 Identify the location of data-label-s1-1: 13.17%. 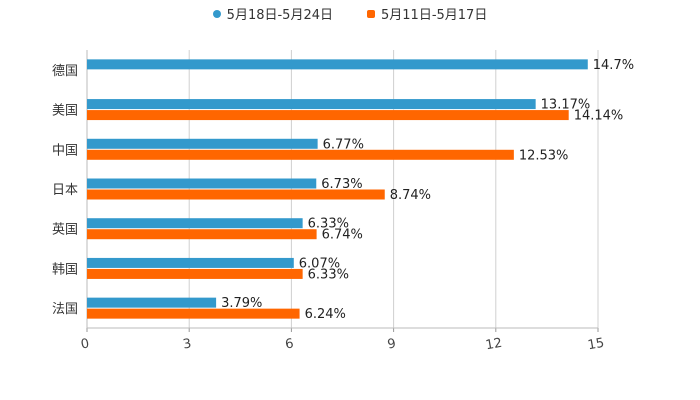
(566, 105).